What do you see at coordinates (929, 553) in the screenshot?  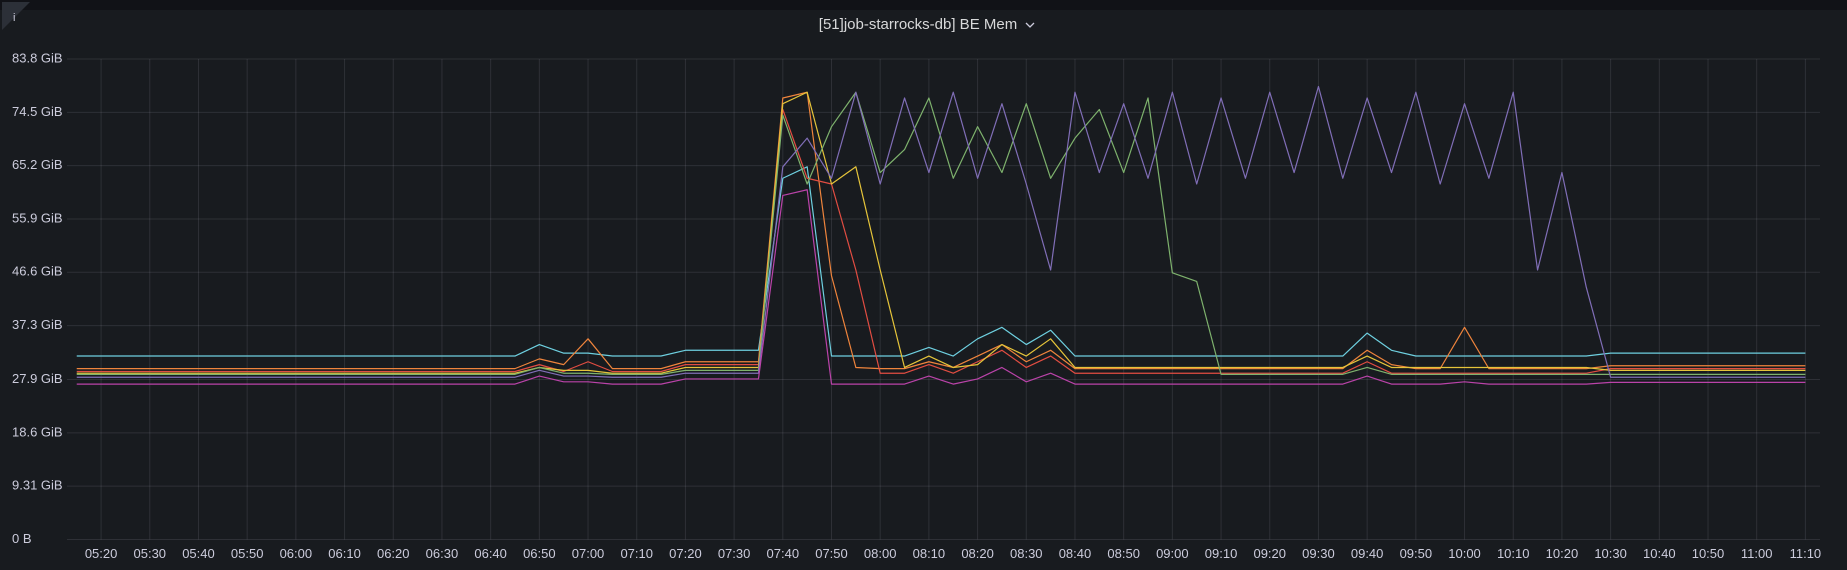 I see `x-tick-label: 08:10` at bounding box center [929, 553].